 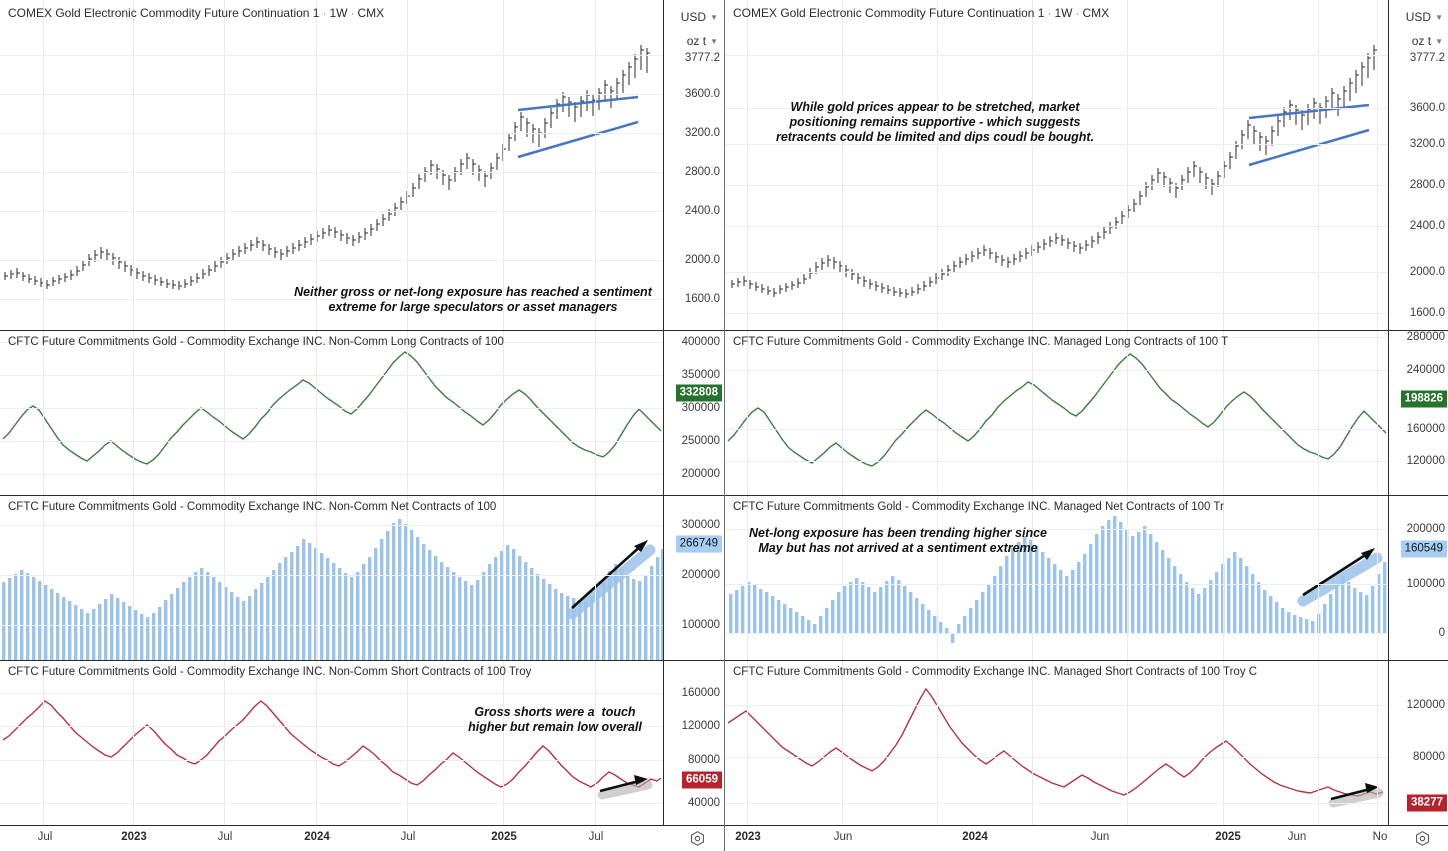 I want to click on value-tick: 400000, so click(x=700, y=342).